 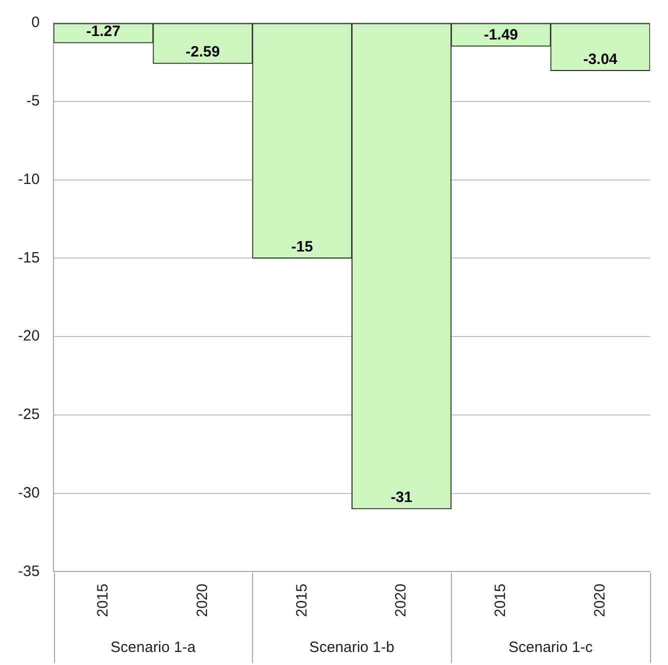 What do you see at coordinates (29, 571) in the screenshot?
I see `y-tick-label: -35` at bounding box center [29, 571].